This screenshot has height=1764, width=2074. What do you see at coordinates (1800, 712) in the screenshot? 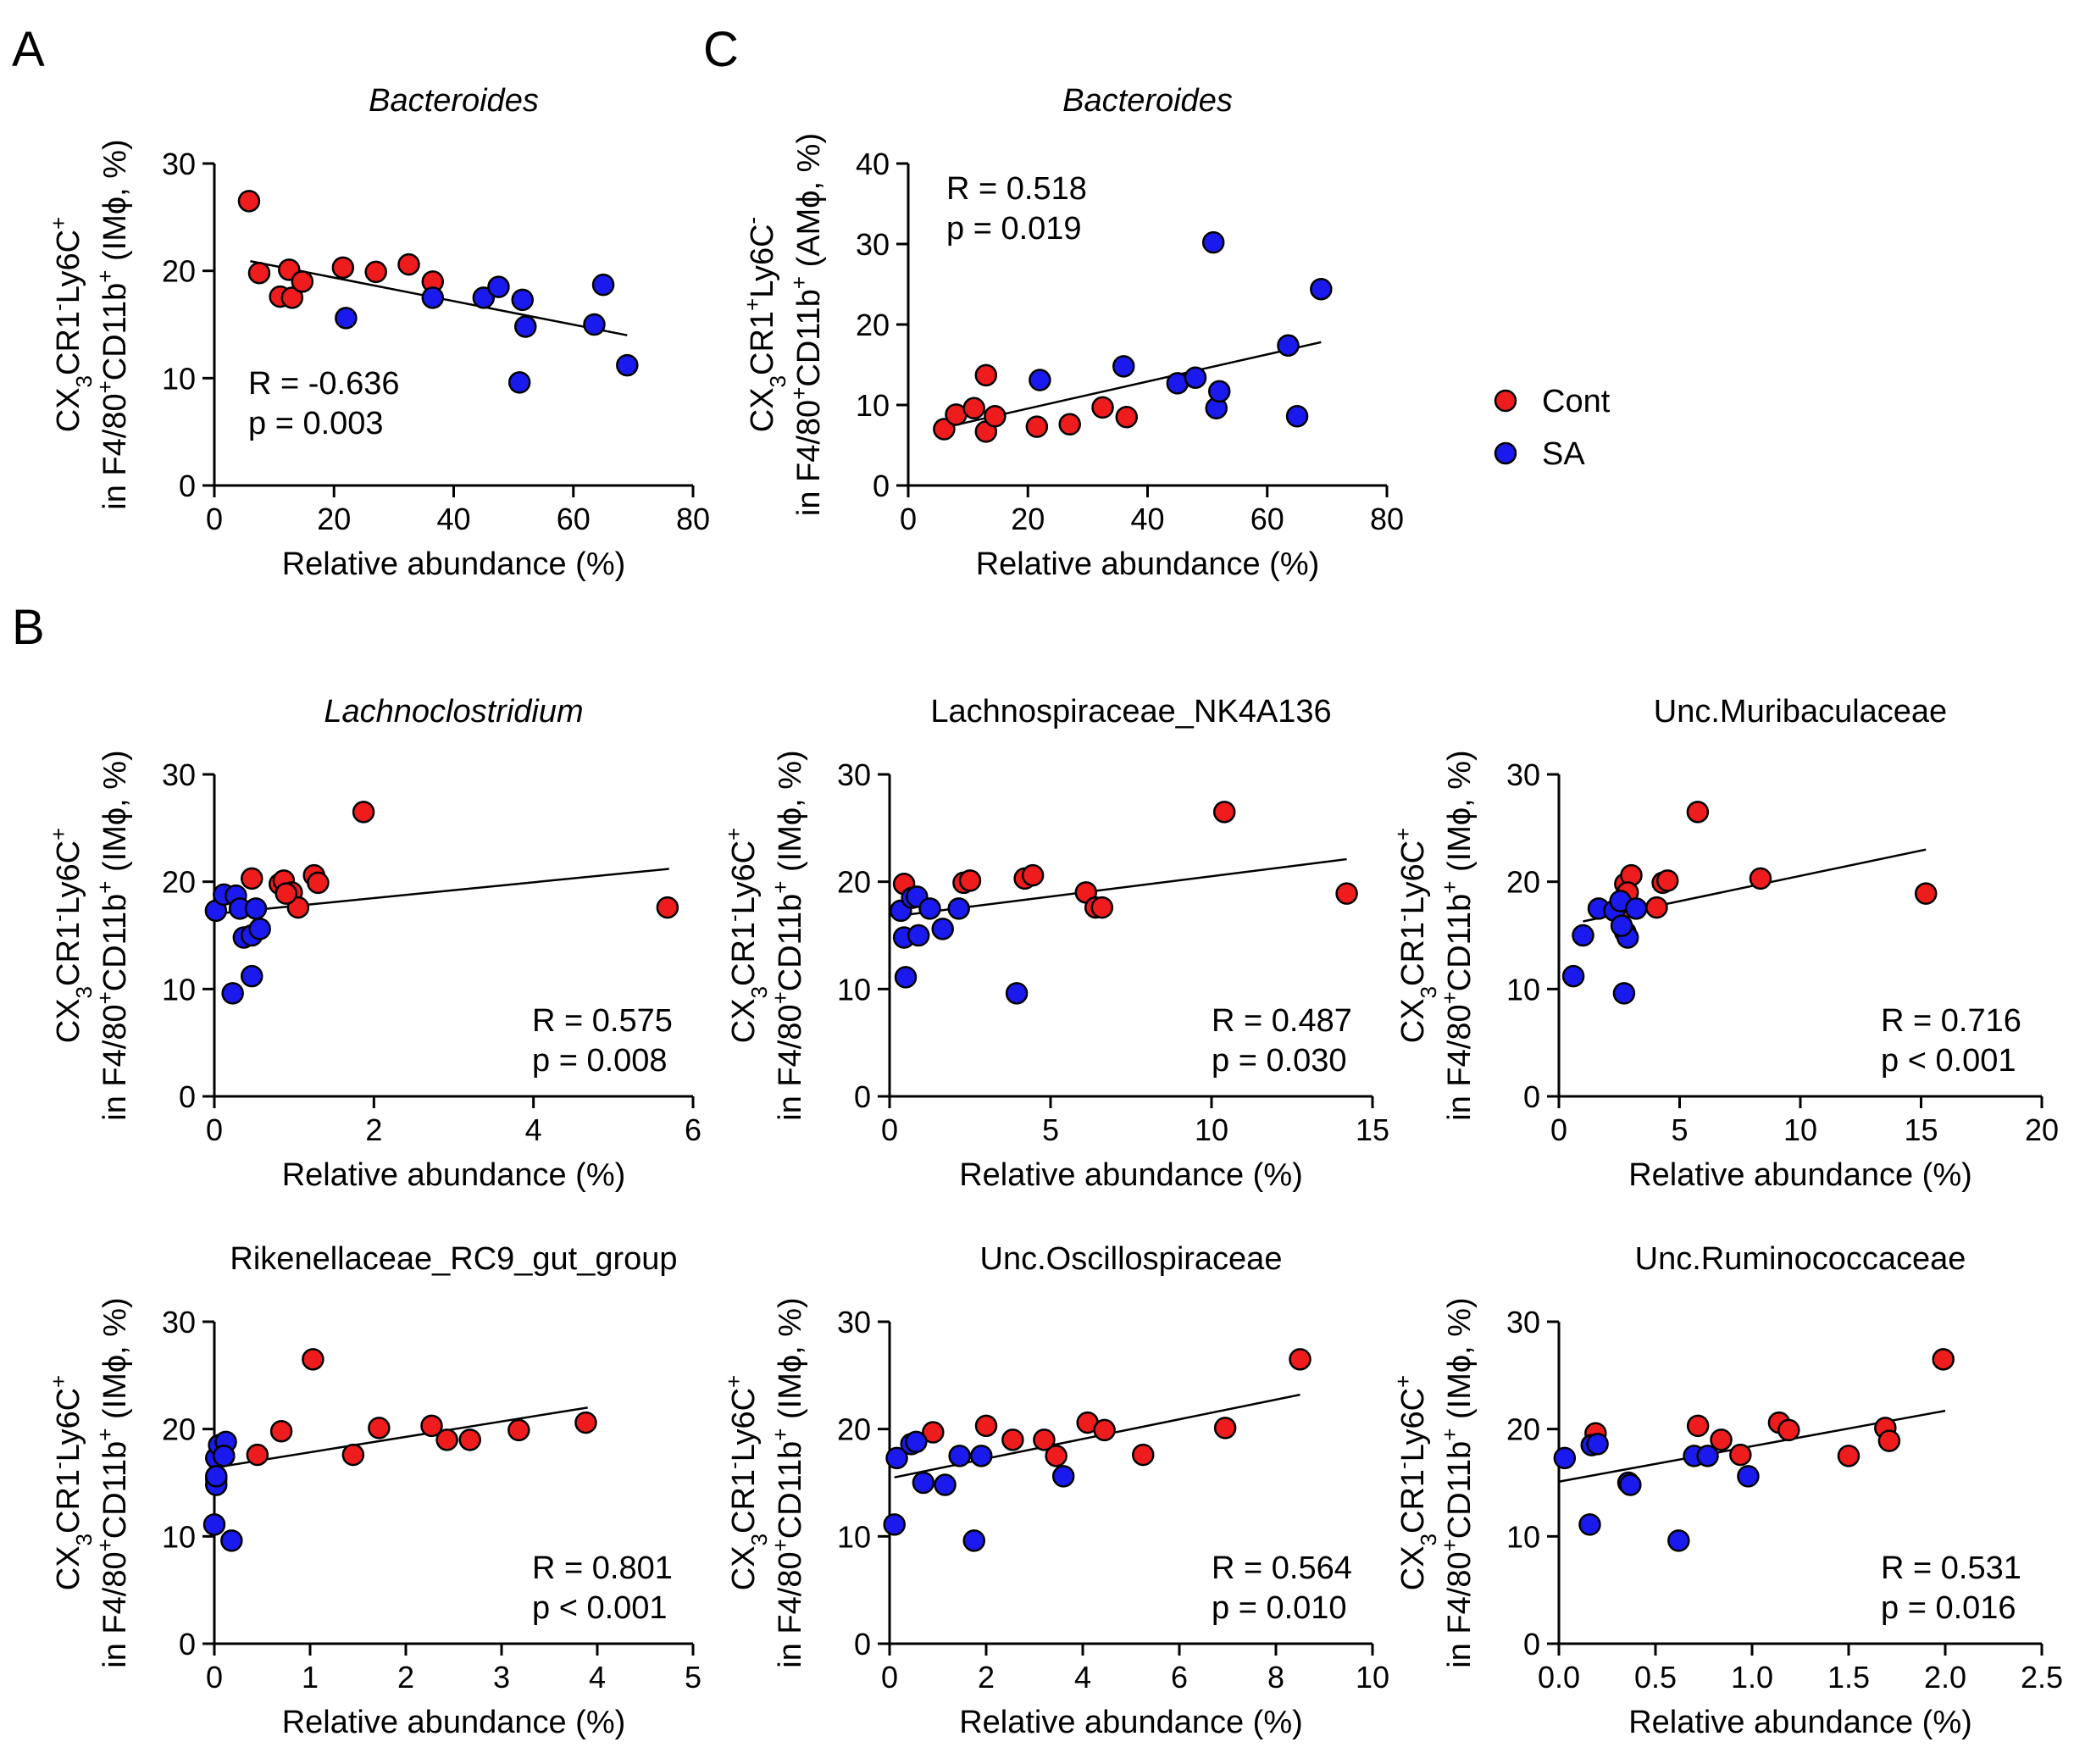
I see `chart-title: Unc.Muribaculaceae` at bounding box center [1800, 712].